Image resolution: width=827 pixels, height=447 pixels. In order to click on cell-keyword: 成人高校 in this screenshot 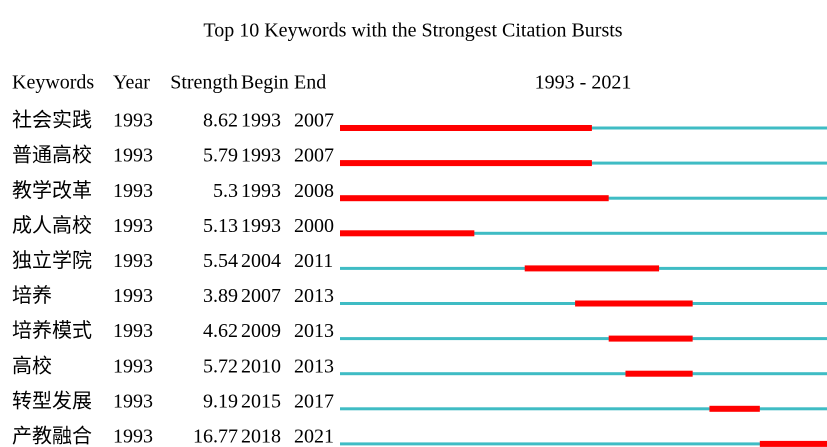, I will do `click(52, 225)`.